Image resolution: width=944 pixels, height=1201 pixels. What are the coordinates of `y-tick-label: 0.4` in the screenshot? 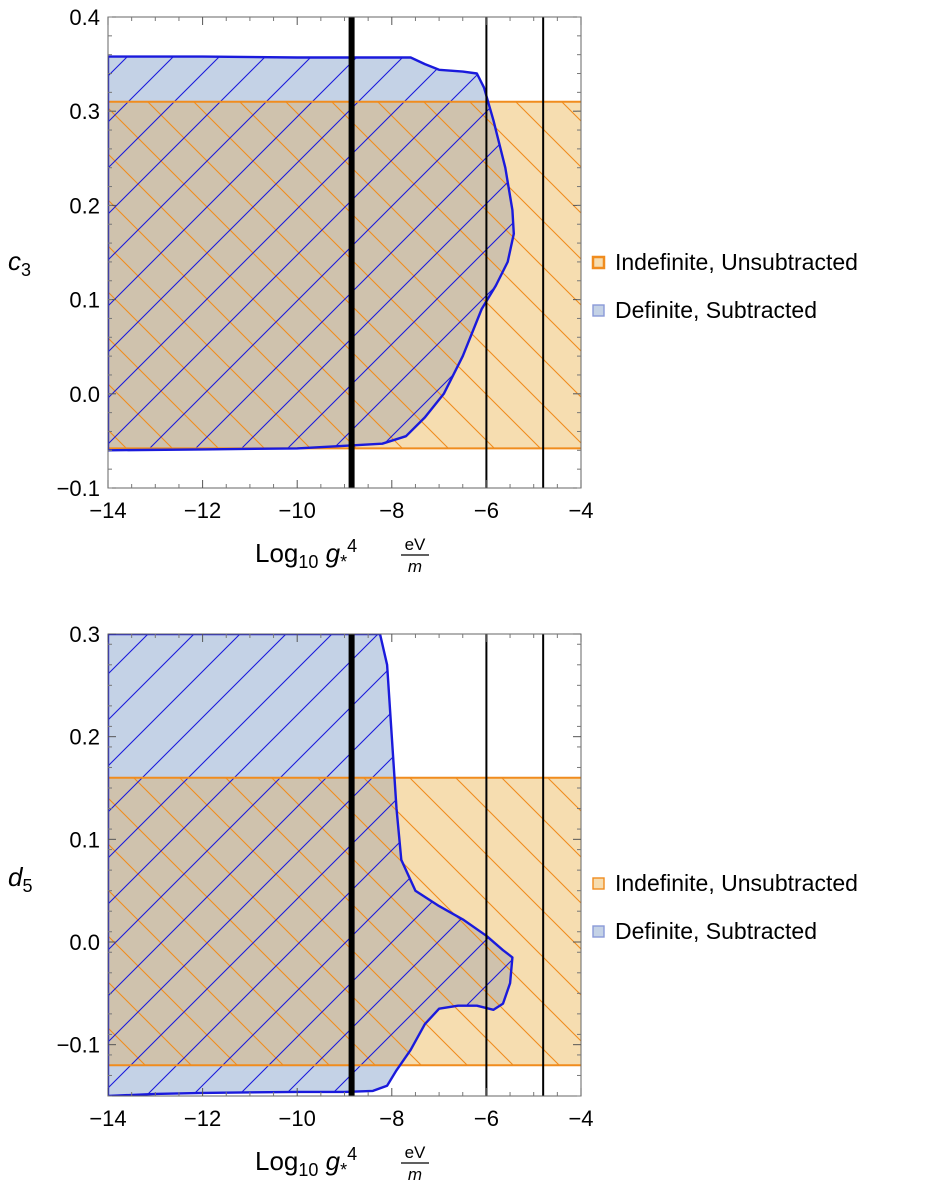 It's located at (84, 17).